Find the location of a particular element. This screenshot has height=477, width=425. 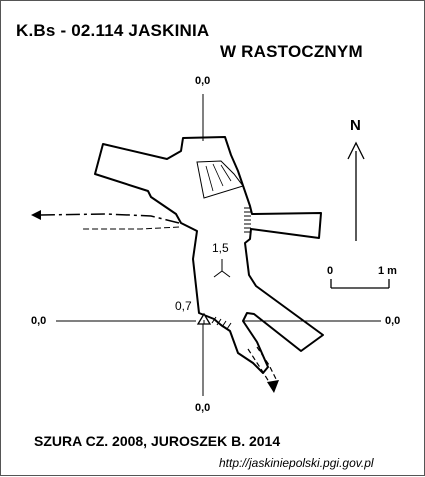

reference-level-bottom: 0,0 is located at coordinates (203, 408).